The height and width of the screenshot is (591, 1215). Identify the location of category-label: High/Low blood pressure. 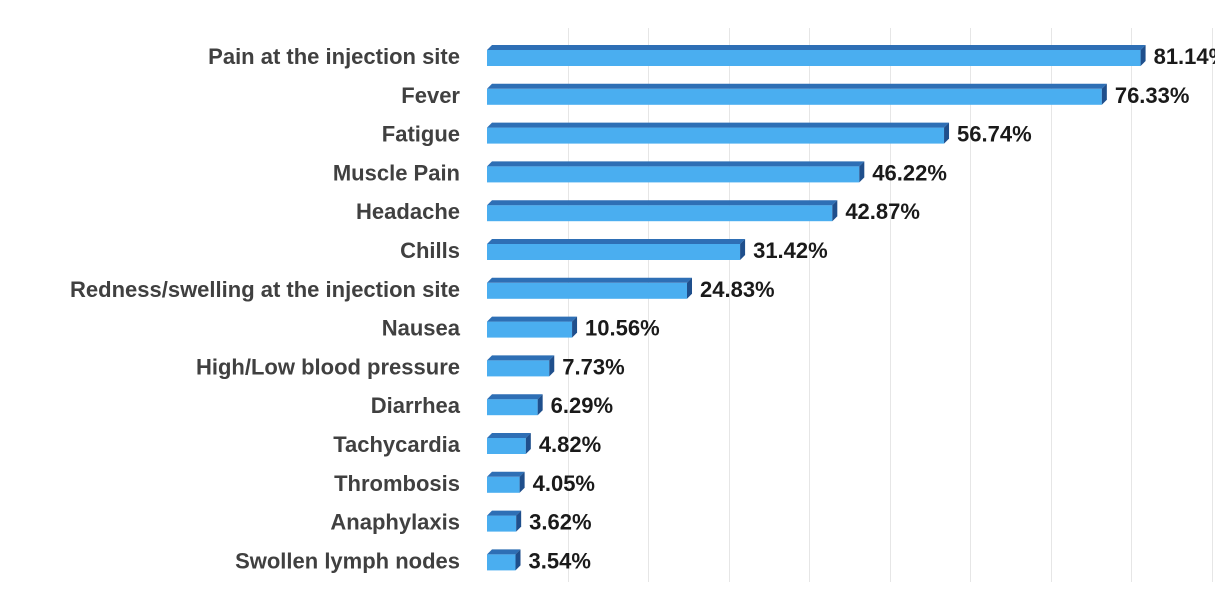
(328, 366).